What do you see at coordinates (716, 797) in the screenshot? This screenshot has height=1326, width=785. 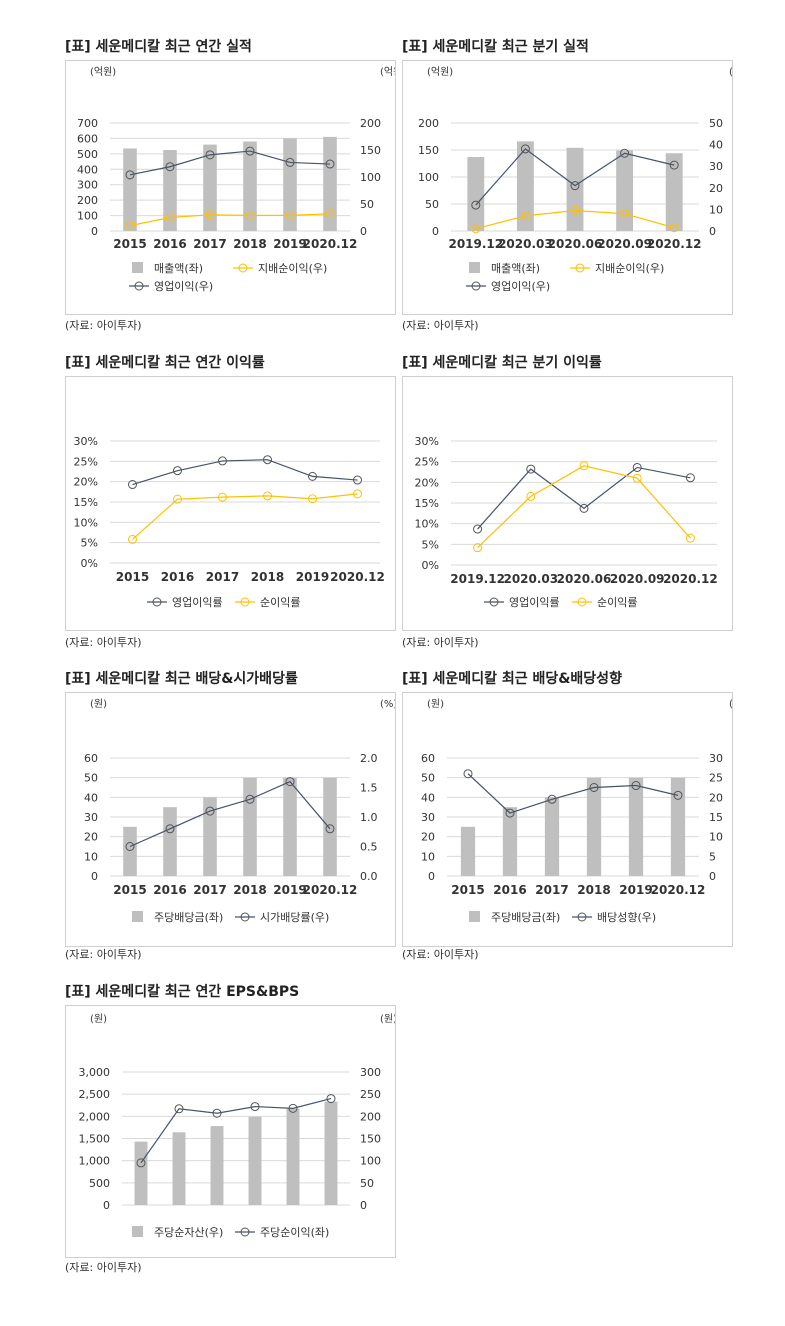 I see `right-axis-tick-label: 20` at bounding box center [716, 797].